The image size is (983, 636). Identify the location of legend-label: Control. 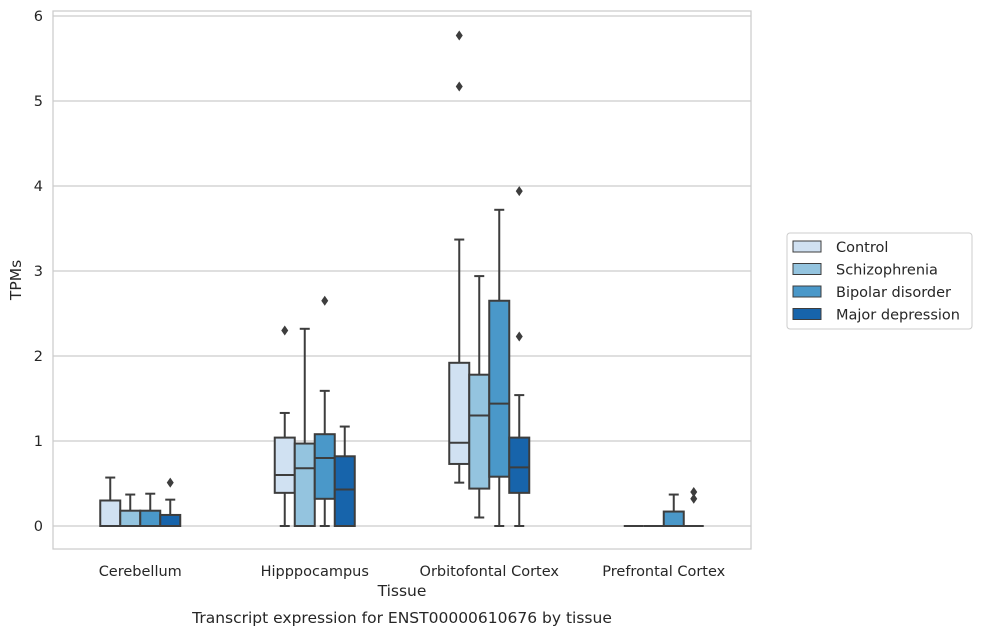
(862, 248).